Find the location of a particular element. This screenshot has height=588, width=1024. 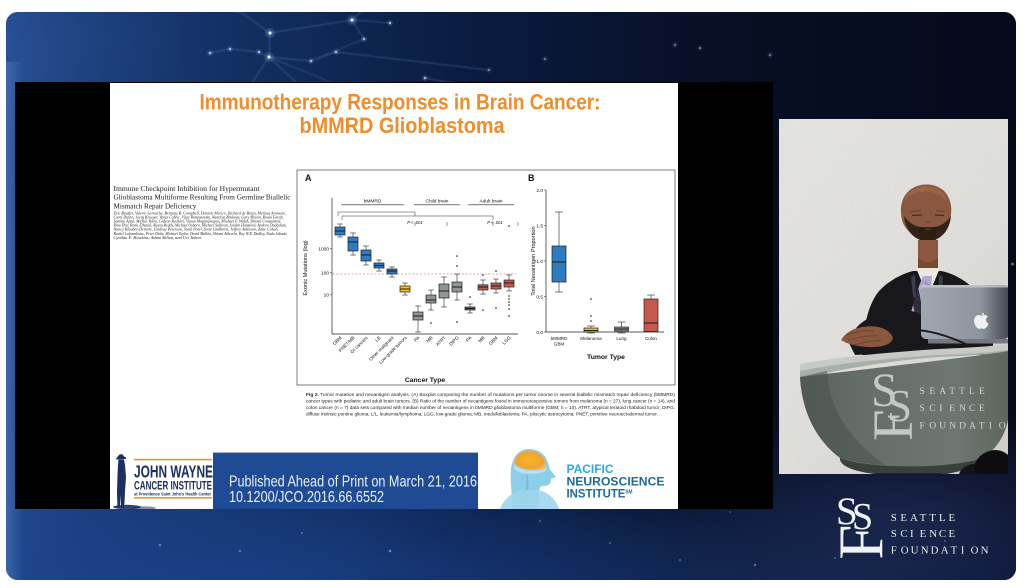

svg-text: 1.0 is located at coordinates (539, 262).